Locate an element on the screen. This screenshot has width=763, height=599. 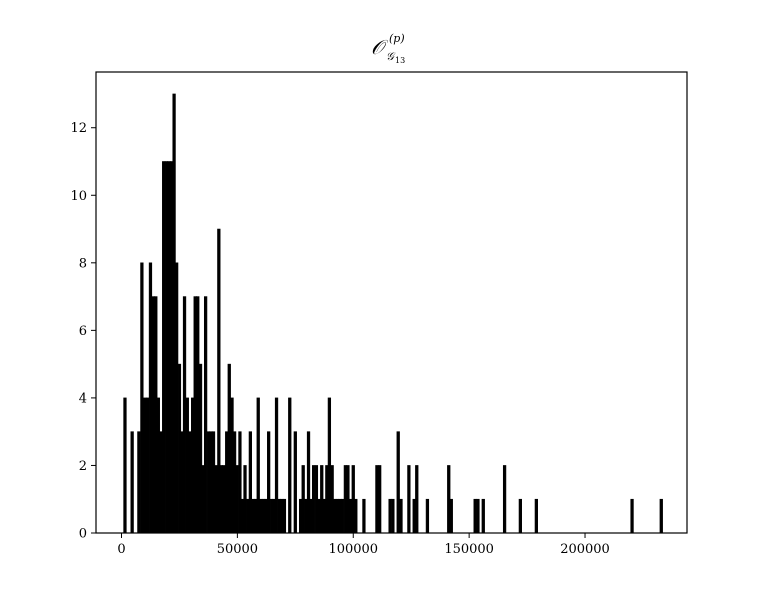
title-subsubscript: 13 is located at coordinates (400, 60).